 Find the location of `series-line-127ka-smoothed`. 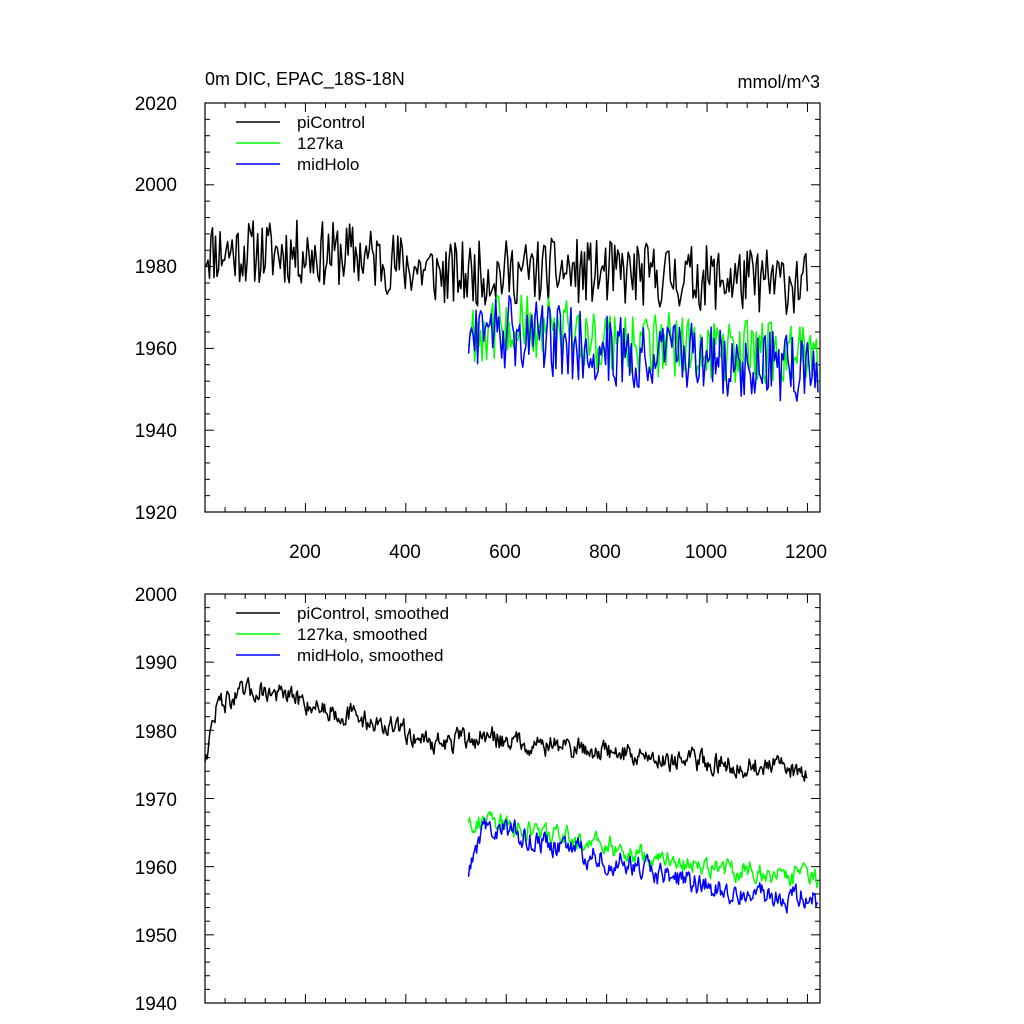

series-line-127ka-smoothed is located at coordinates (643, 849).